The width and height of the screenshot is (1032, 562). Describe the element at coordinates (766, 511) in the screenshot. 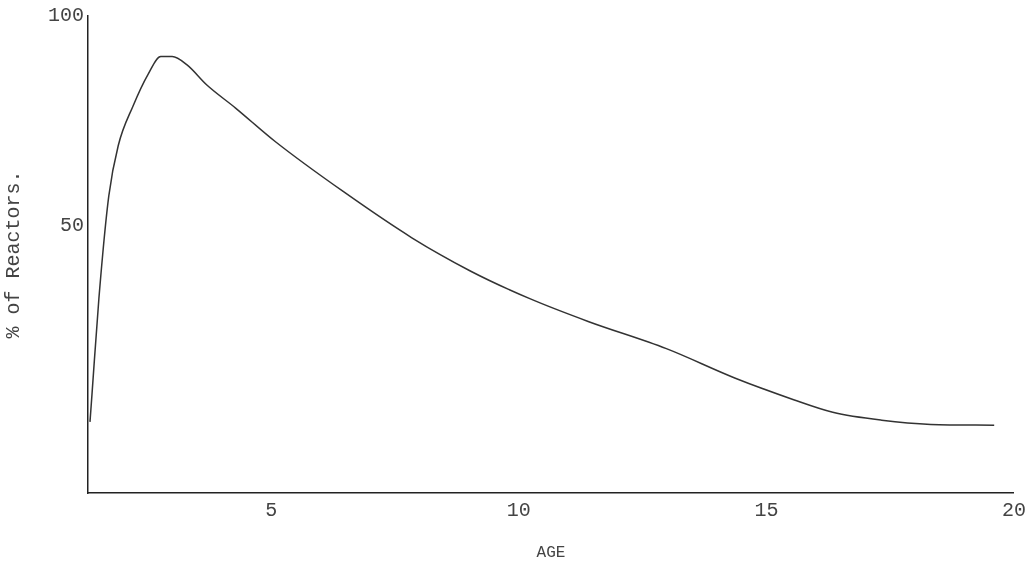

I see `x-tick-label: 15` at that location.